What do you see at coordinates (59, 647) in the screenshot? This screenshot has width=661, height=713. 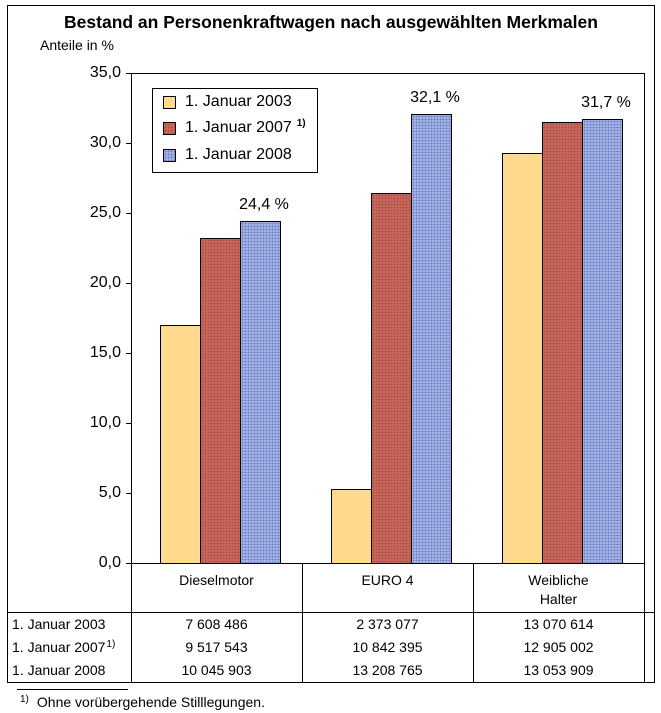 I see `table-row-label-text: 1. Januar 2007` at bounding box center [59, 647].